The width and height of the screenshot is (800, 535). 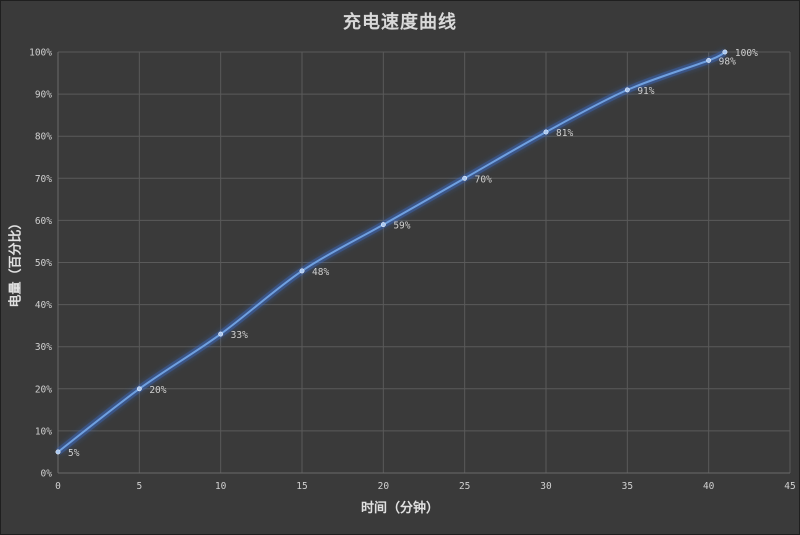 I want to click on x-tick-label: 0, so click(x=58, y=486).